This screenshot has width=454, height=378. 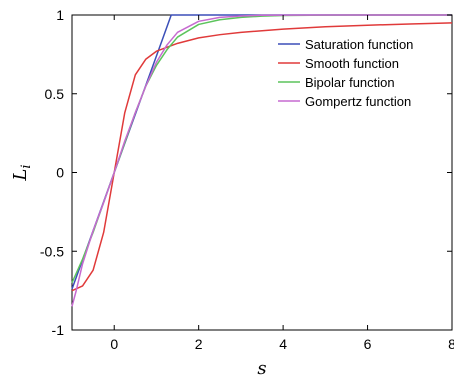 I want to click on x-tick-label: 6, so click(x=368, y=344).